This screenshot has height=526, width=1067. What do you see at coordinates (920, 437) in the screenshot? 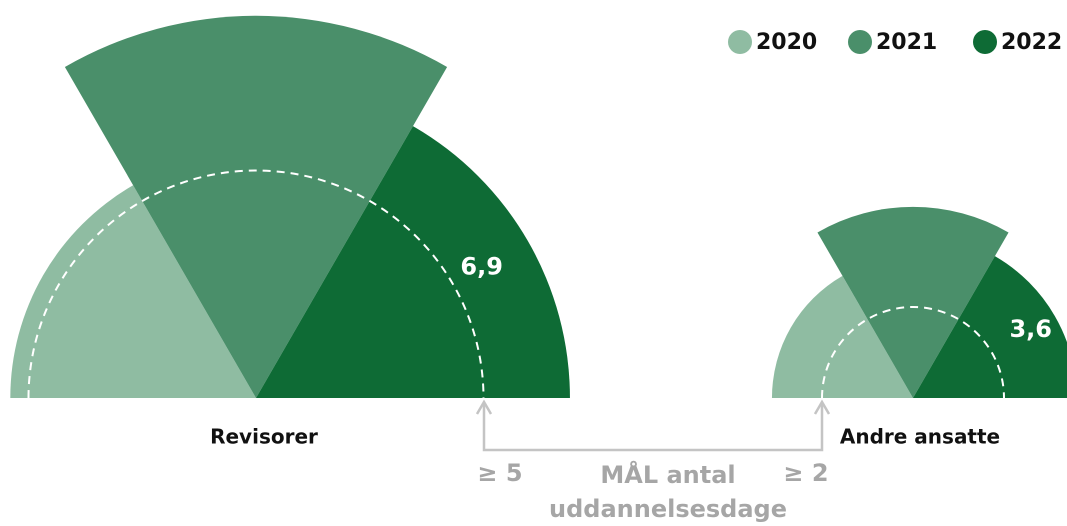
I see `category-title: Andre ansatte` at bounding box center [920, 437].